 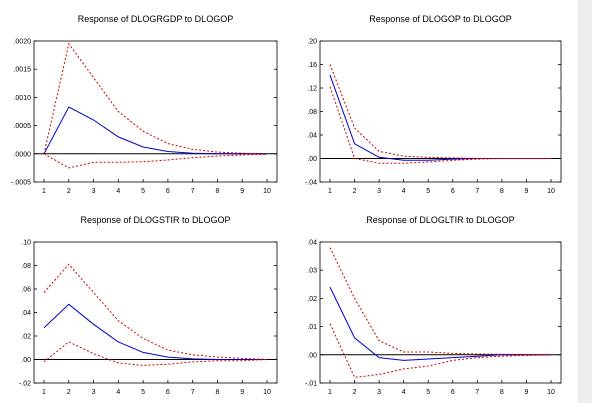 I want to click on y-tick-label: .0000, so click(x=22, y=154).